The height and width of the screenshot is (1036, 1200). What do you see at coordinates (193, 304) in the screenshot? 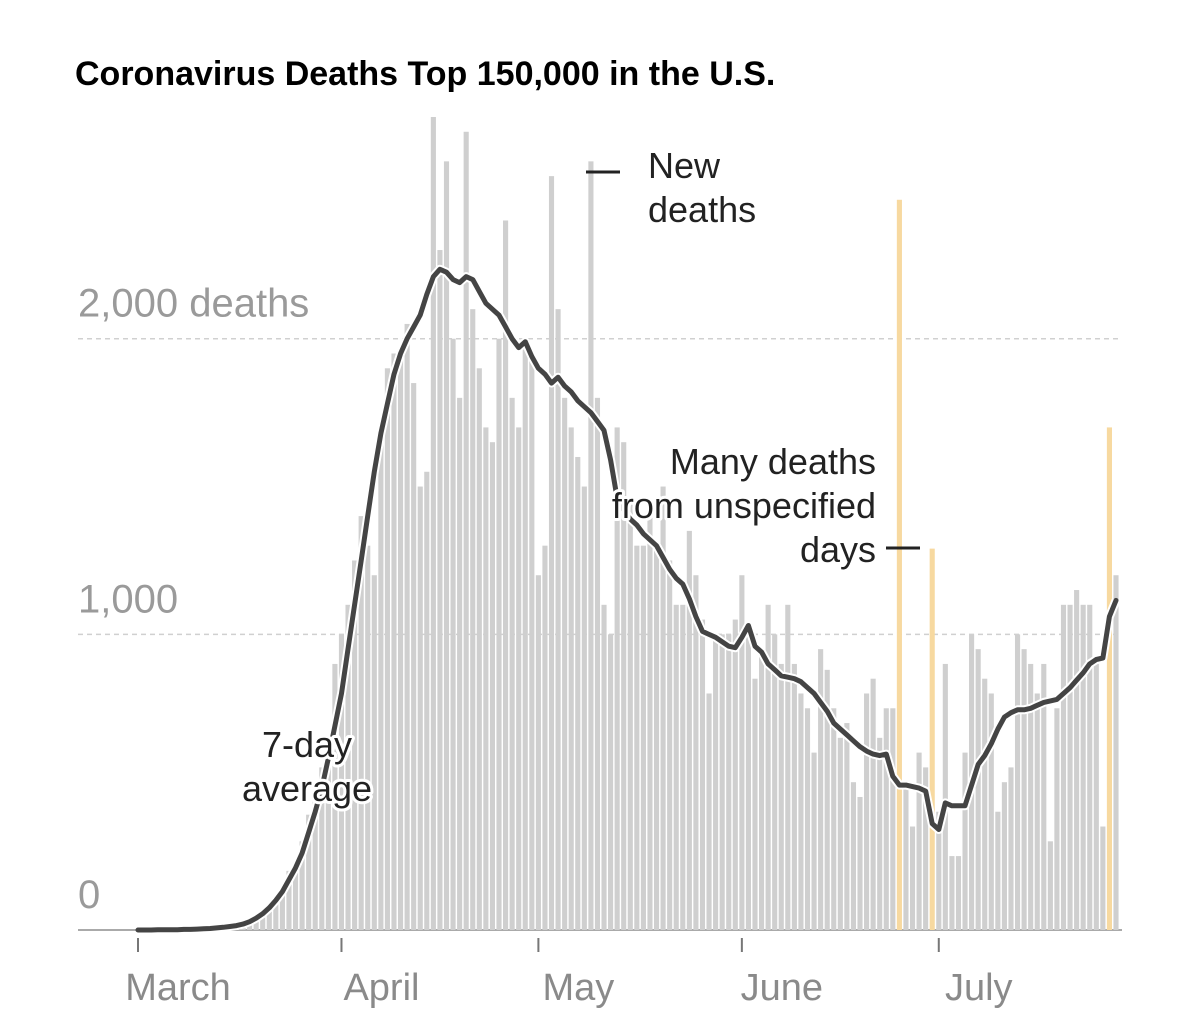
I see `y-tick-label: 2,000 deaths` at bounding box center [193, 304].